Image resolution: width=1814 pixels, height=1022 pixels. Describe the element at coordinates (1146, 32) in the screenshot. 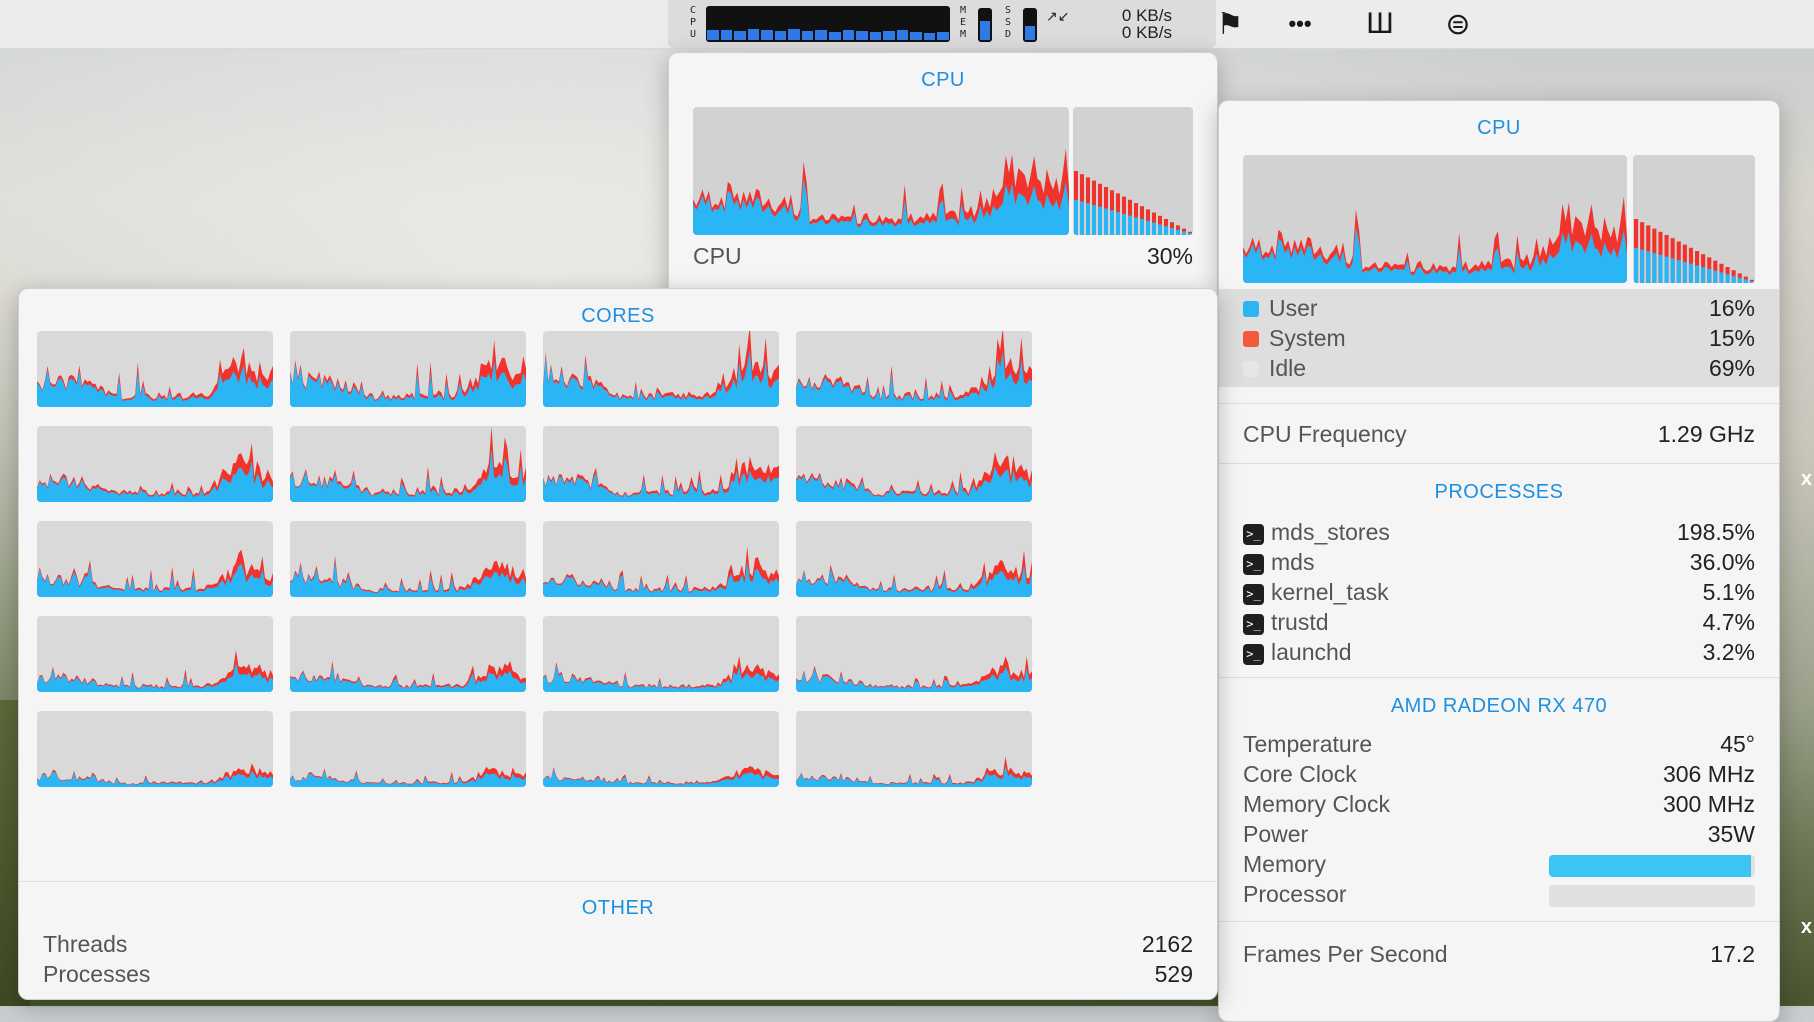

I see `network-download-speed: 0 KB/s` at that location.